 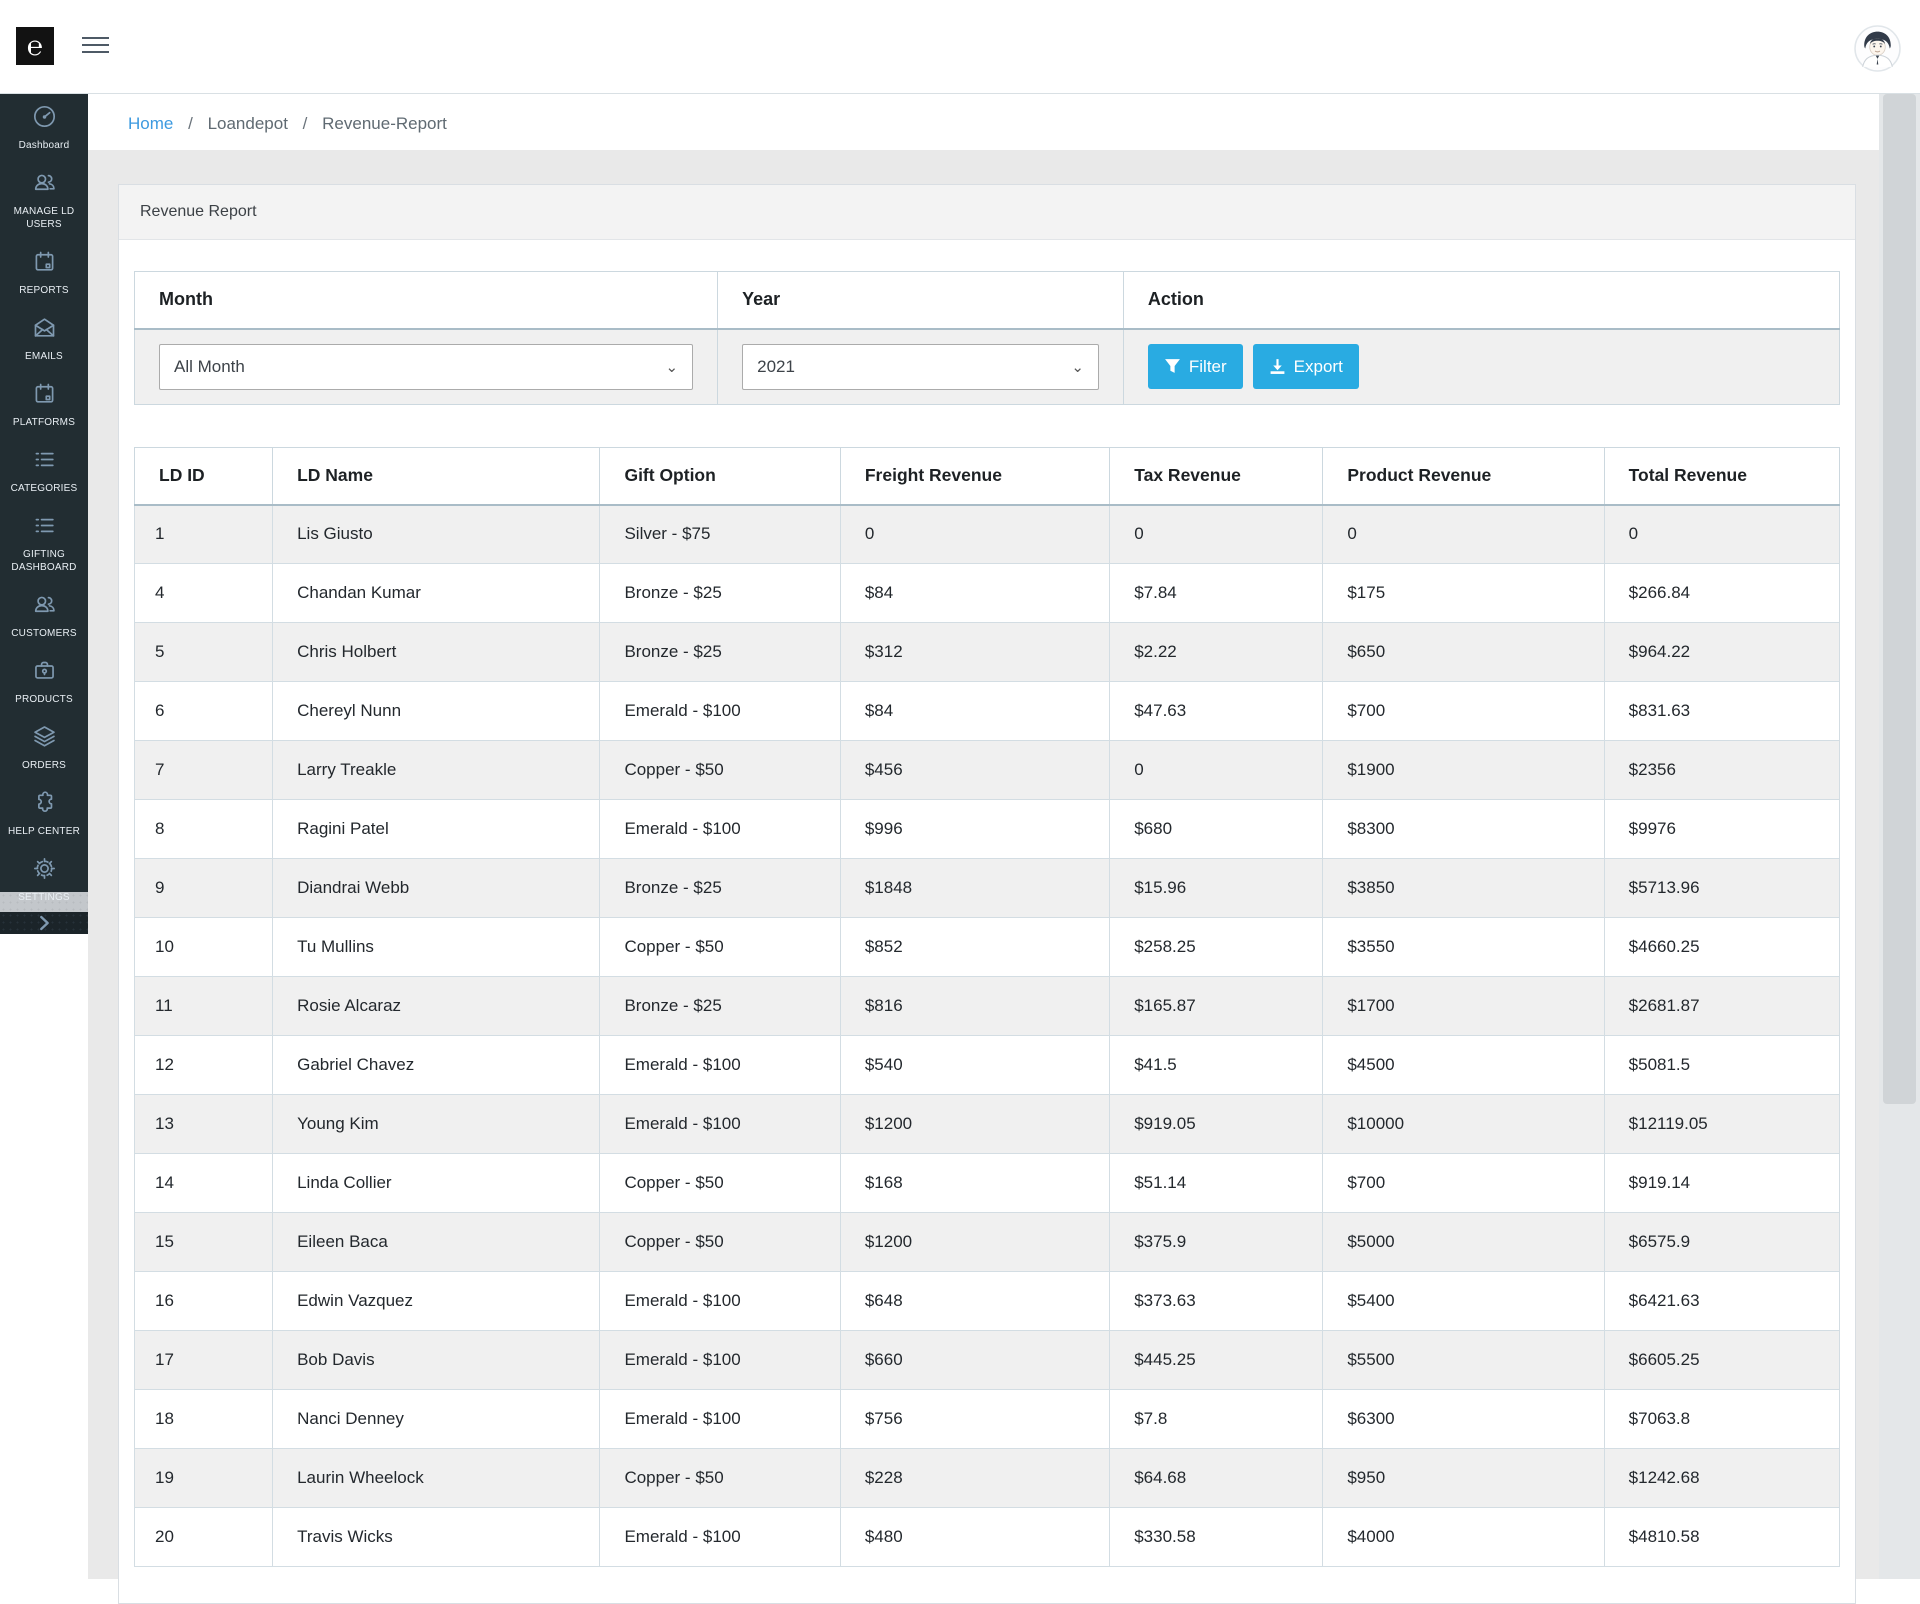 I want to click on table-cell: Ragini Patel, so click(x=436, y=829).